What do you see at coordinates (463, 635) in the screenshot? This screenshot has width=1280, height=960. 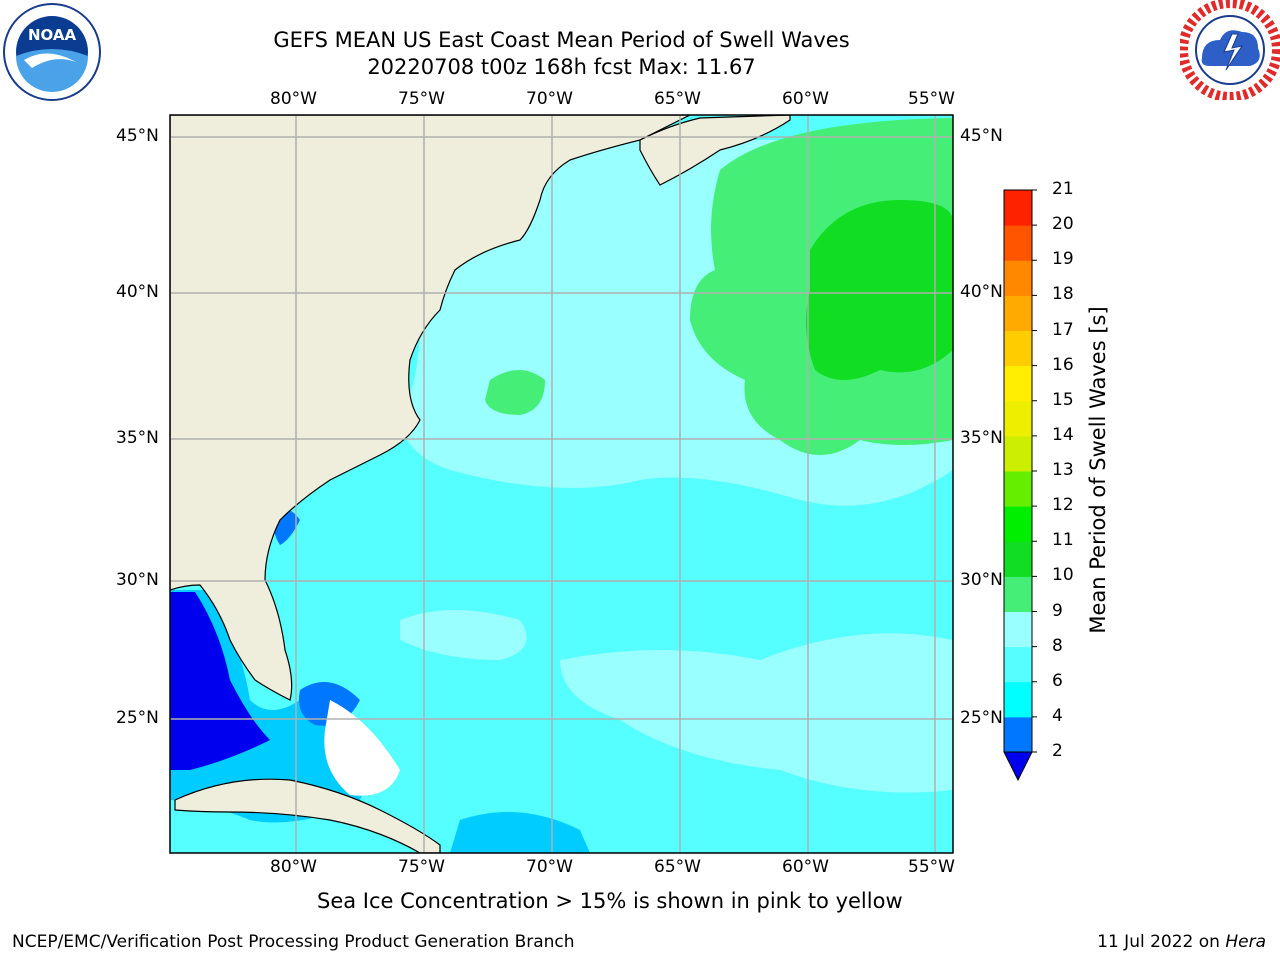 I see `swell-region-8-9-mid` at bounding box center [463, 635].